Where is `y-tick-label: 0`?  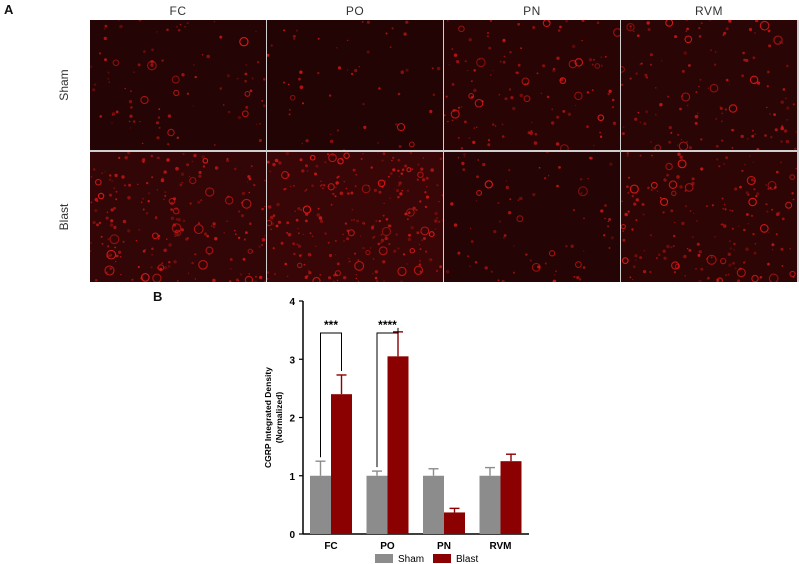 y-tick-label: 0 is located at coordinates (292, 535).